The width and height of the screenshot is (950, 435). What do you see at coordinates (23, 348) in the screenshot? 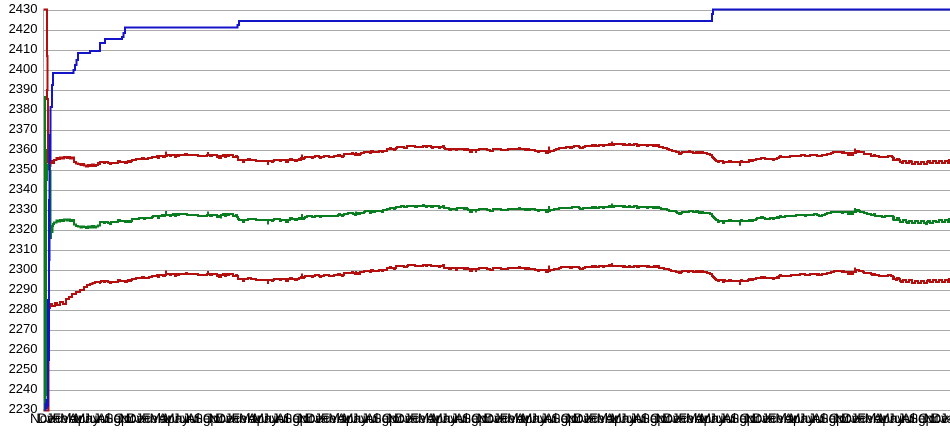
I see `svg-text: 2260` at bounding box center [23, 348].